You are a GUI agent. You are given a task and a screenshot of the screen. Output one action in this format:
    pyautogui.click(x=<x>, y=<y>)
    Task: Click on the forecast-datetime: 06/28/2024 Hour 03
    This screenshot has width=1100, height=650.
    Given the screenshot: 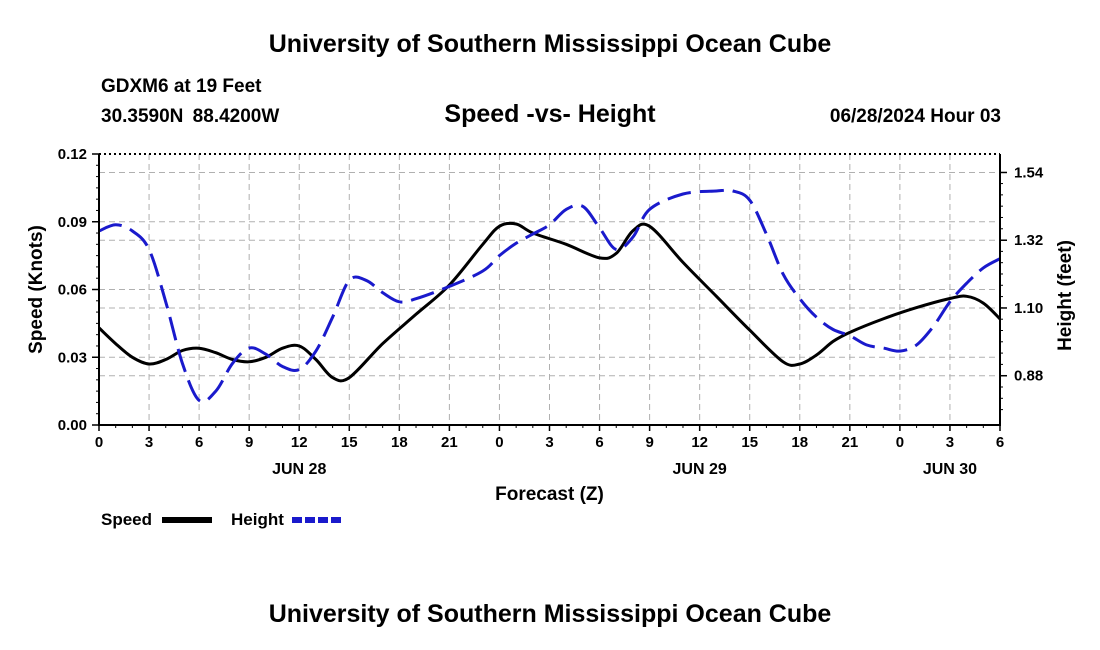 What is the action you would take?
    pyautogui.click(x=915, y=116)
    